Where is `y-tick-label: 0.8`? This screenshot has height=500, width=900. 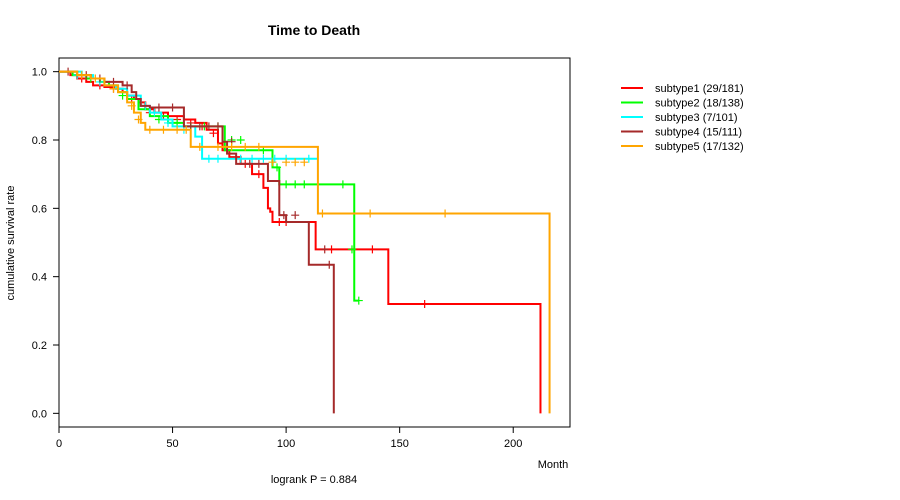
y-tick-label: 0.8 is located at coordinates (39, 141).